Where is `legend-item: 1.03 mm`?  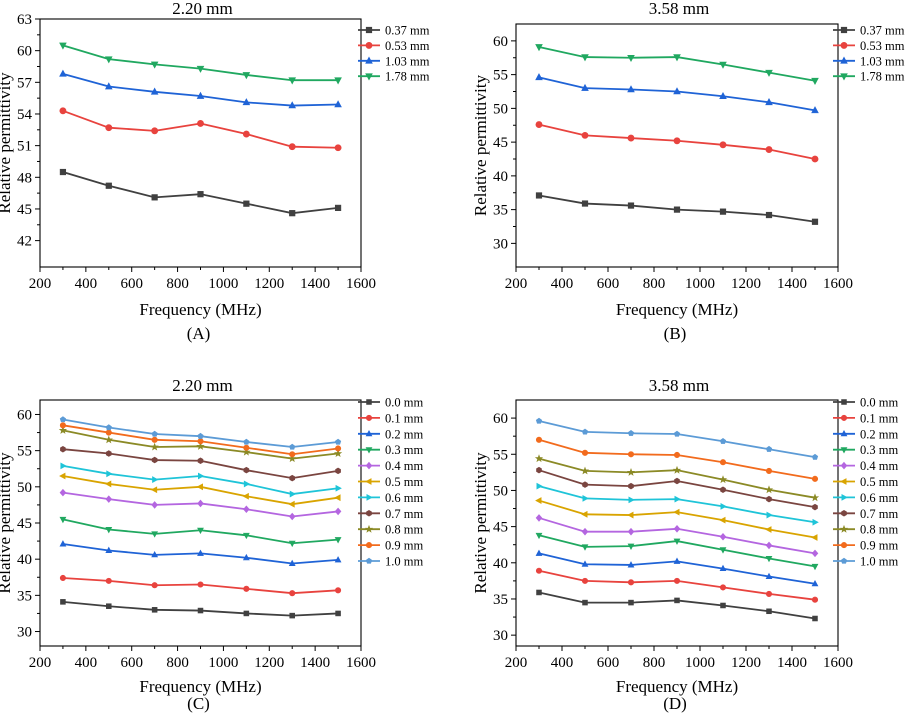
legend-item: 1.03 mm is located at coordinates (869, 61).